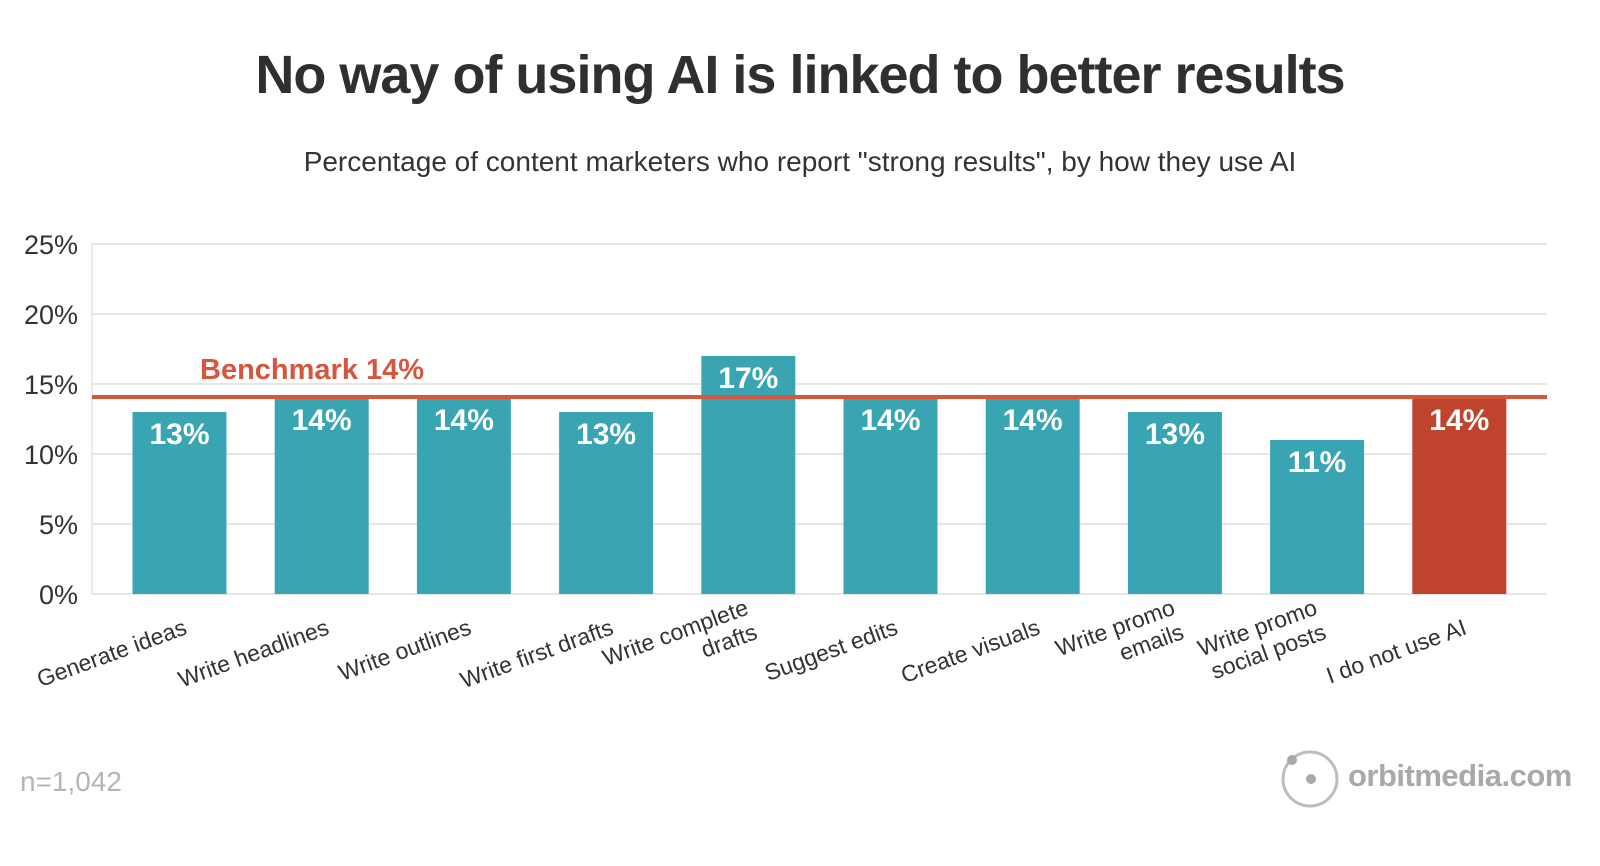 Image resolution: width=1600 pixels, height=866 pixels. What do you see at coordinates (51, 315) in the screenshot?
I see `y-tick-label: 20%` at bounding box center [51, 315].